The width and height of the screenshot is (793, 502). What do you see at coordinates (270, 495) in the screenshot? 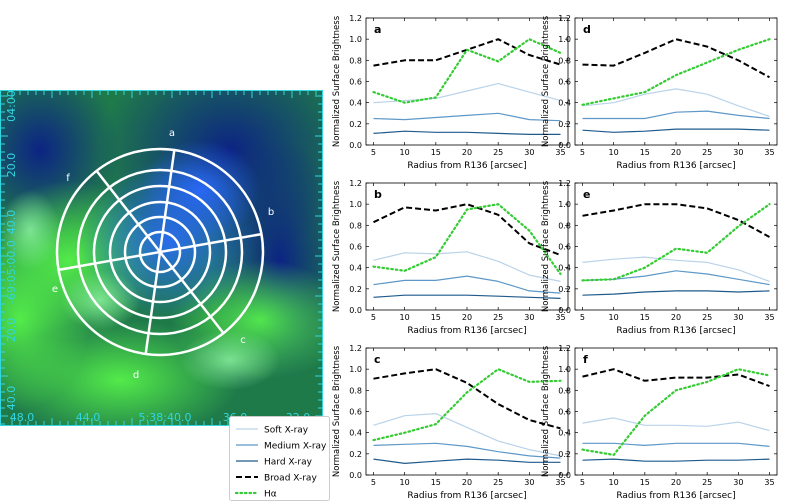
I see `legend-label: Hα` at bounding box center [270, 495].